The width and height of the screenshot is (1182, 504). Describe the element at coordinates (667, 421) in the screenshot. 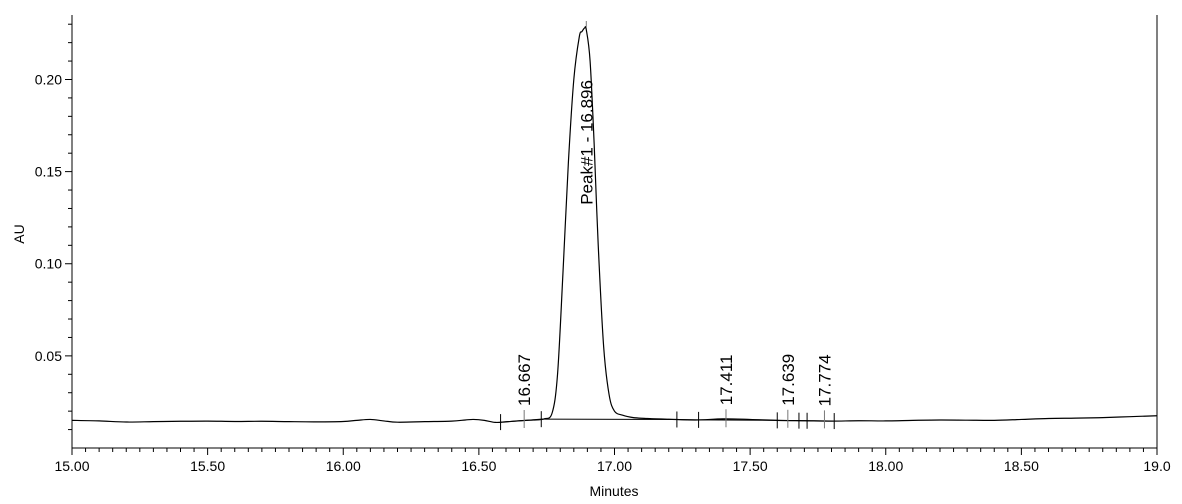

I see `integration-marks` at that location.